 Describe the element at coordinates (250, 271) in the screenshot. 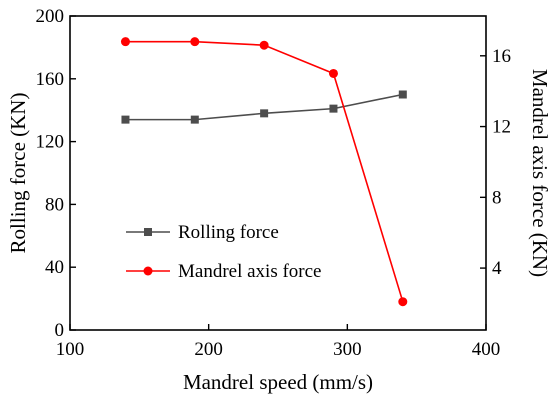

I see `legend-label: Mandrel axis force` at that location.